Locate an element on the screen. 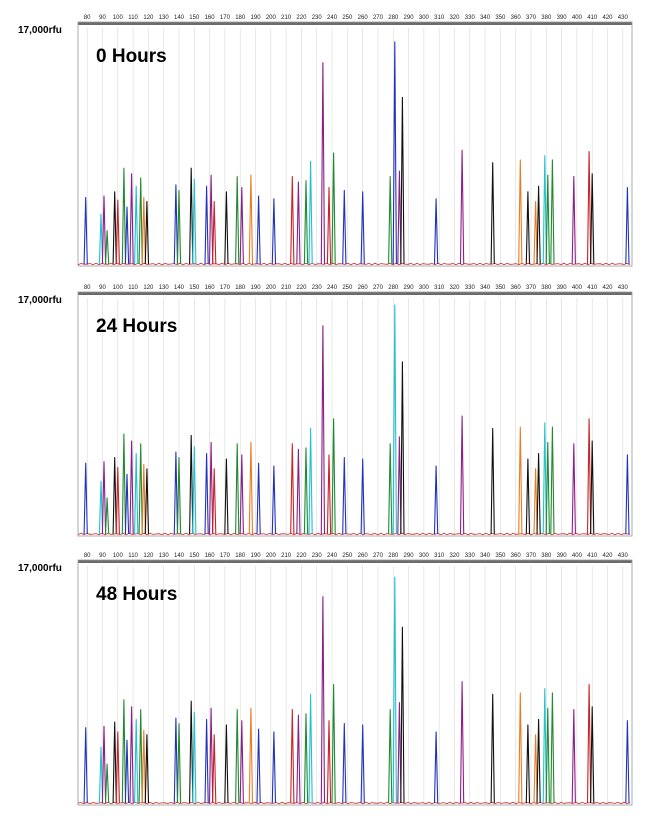 This screenshot has height=827, width=648. x-tick-label: 420 is located at coordinates (608, 288).